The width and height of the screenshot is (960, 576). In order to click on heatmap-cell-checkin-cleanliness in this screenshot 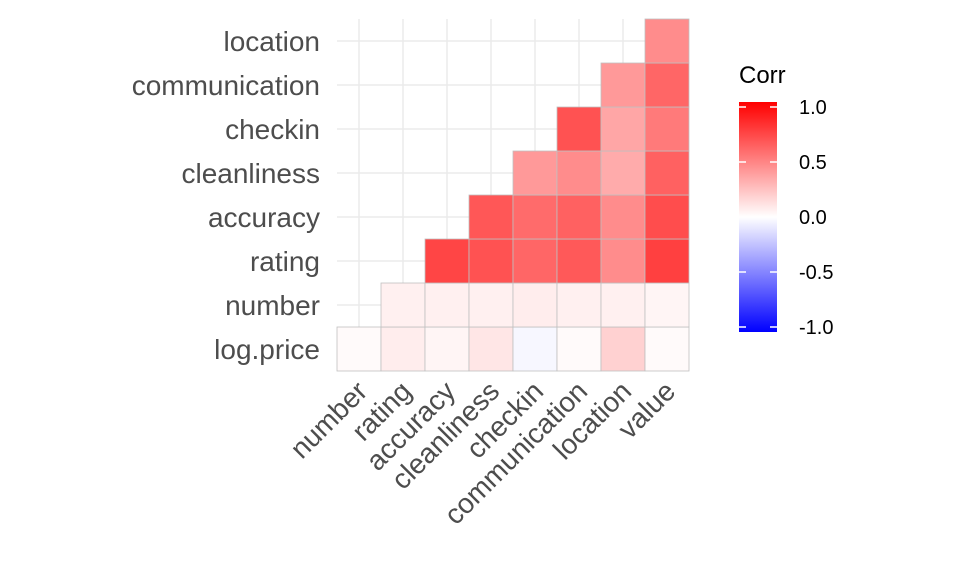, I will do `click(535, 173)`.